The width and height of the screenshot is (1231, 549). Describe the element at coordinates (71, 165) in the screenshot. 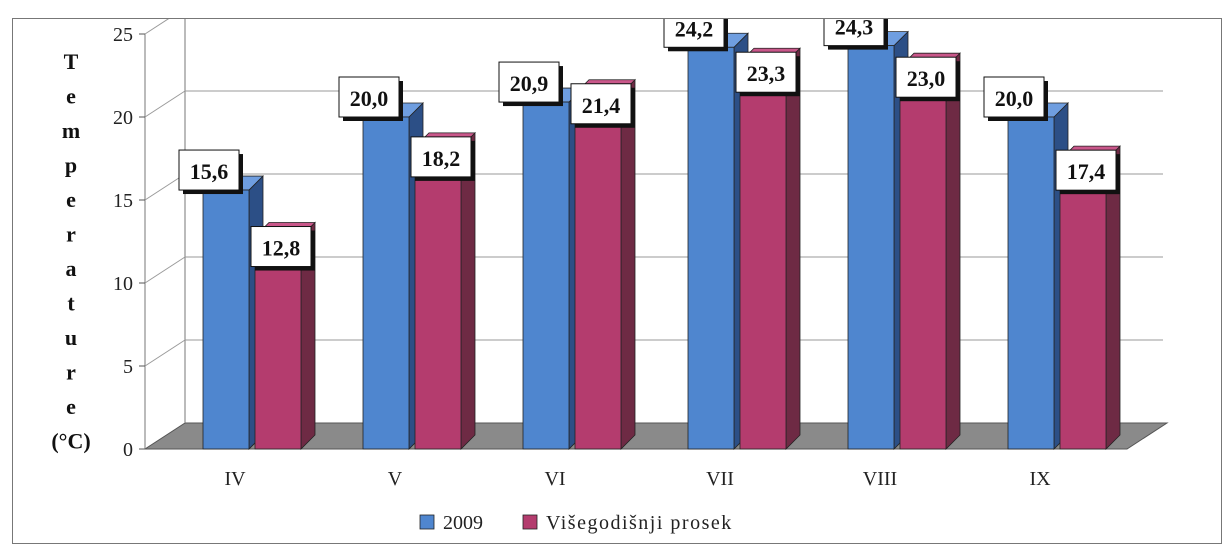

I see `y-axis-label-letter: p` at that location.